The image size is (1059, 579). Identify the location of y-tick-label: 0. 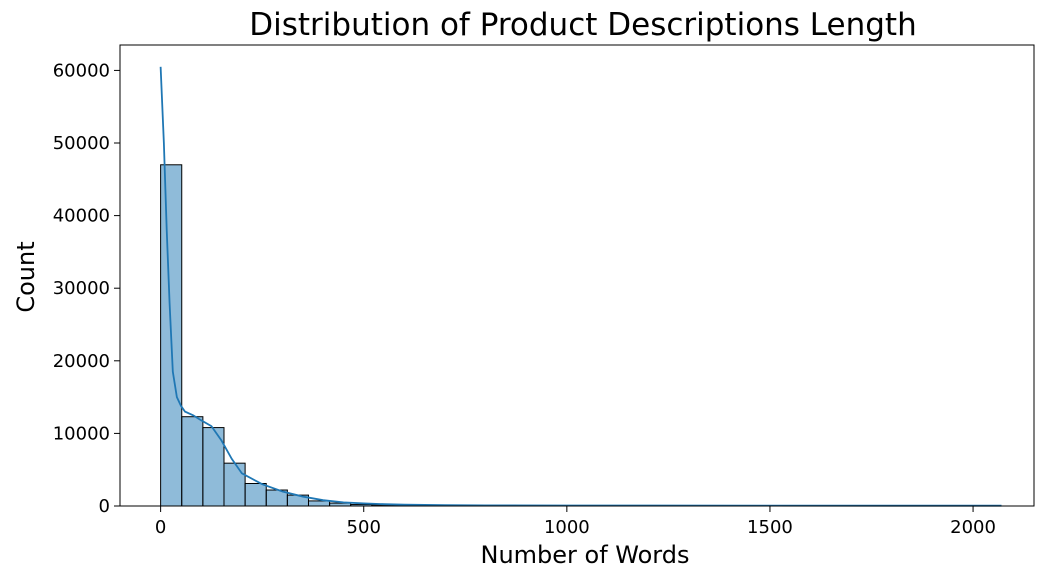
(104, 506).